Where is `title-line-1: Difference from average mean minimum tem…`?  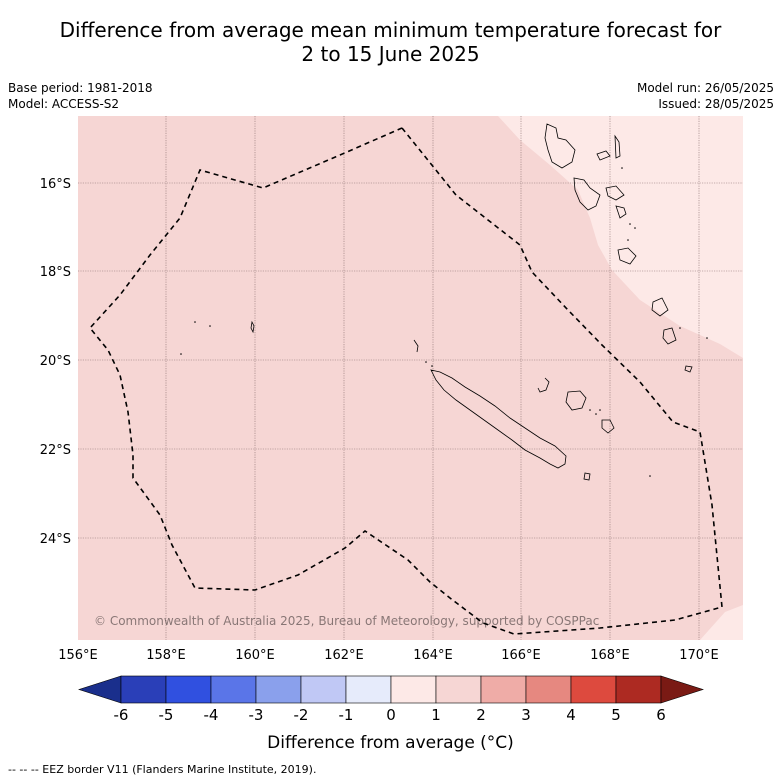 title-line-1: Difference from average mean minimum tem… is located at coordinates (390, 30).